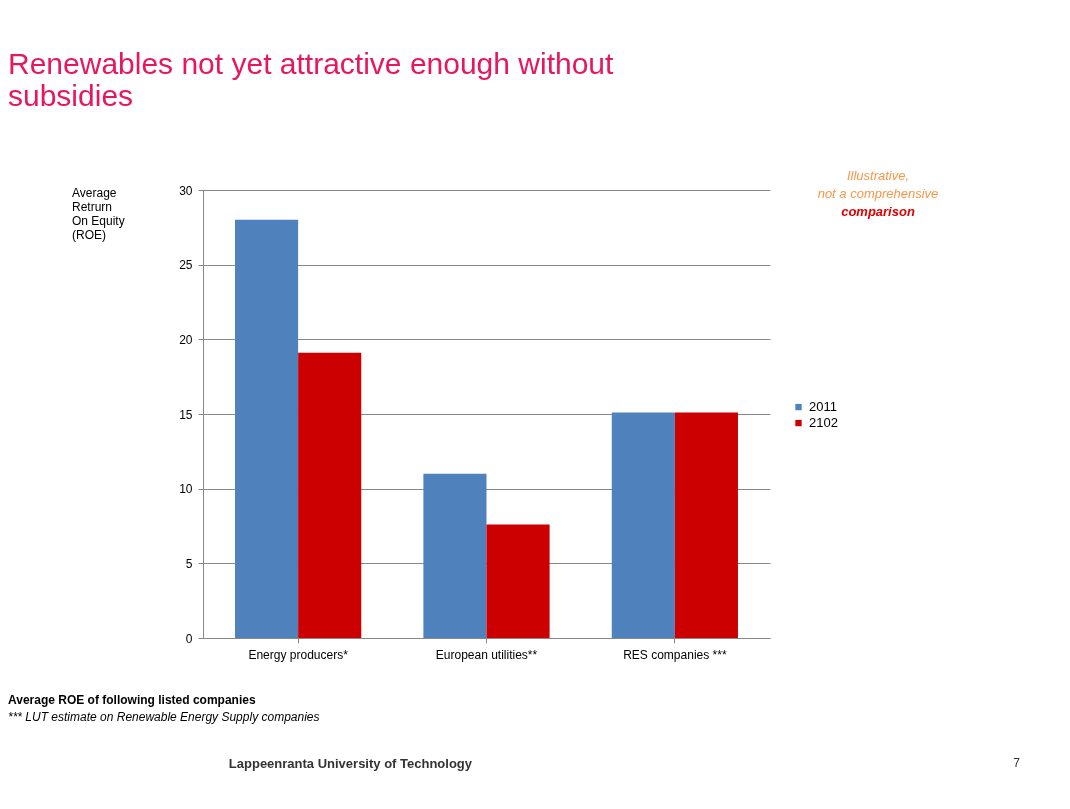 The width and height of the screenshot is (1070, 809). Describe the element at coordinates (186, 339) in the screenshot. I see `y-tick-label: 20` at that location.